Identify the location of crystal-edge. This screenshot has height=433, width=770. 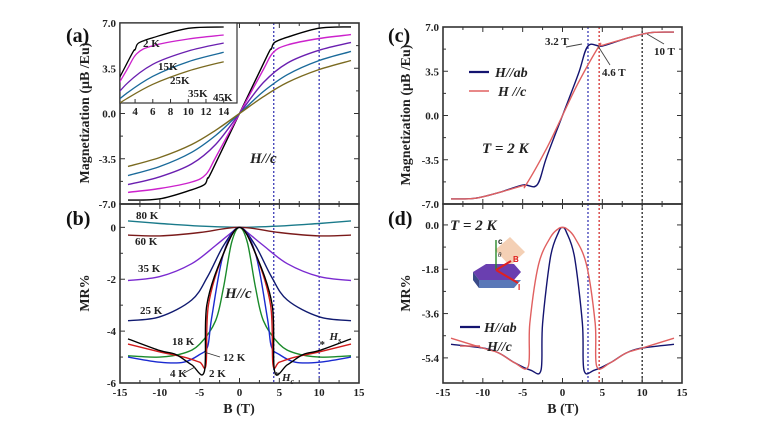
(476, 280).